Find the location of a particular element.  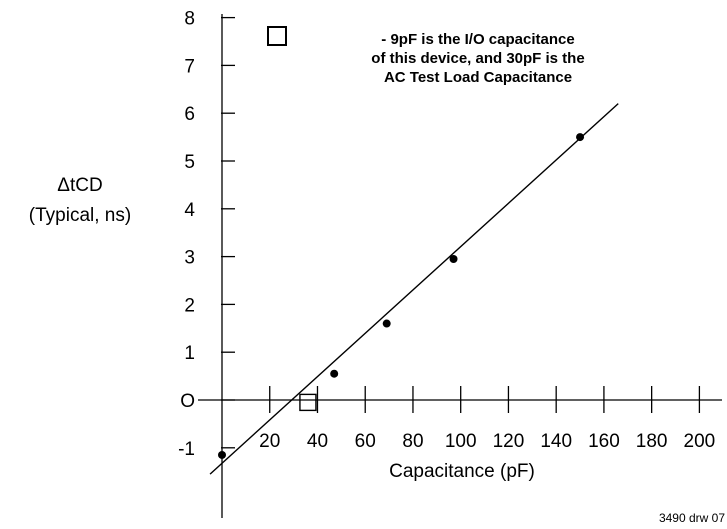

x-tick-label: 80 is located at coordinates (412, 441).